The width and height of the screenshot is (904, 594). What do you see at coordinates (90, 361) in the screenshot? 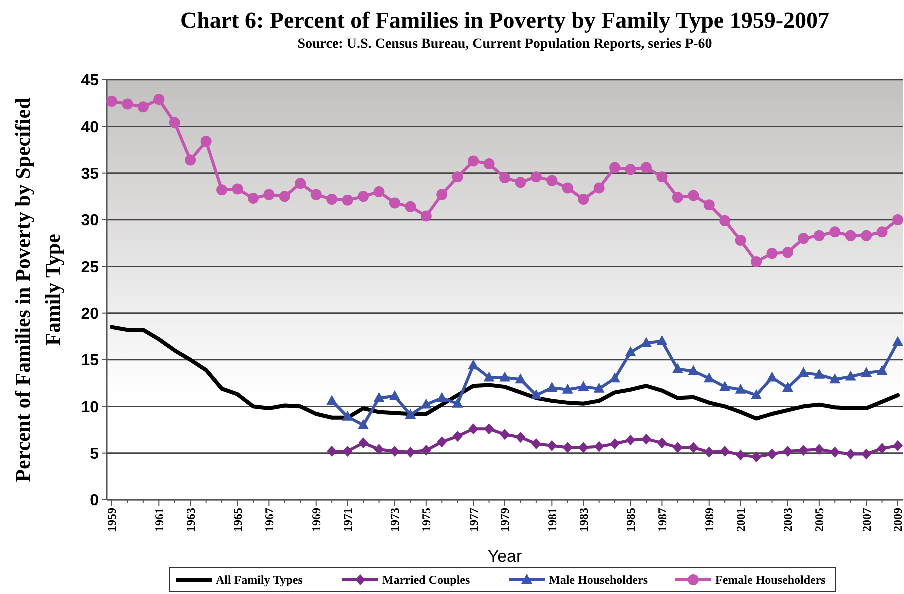
I see `y-tick-label: 15` at bounding box center [90, 361].